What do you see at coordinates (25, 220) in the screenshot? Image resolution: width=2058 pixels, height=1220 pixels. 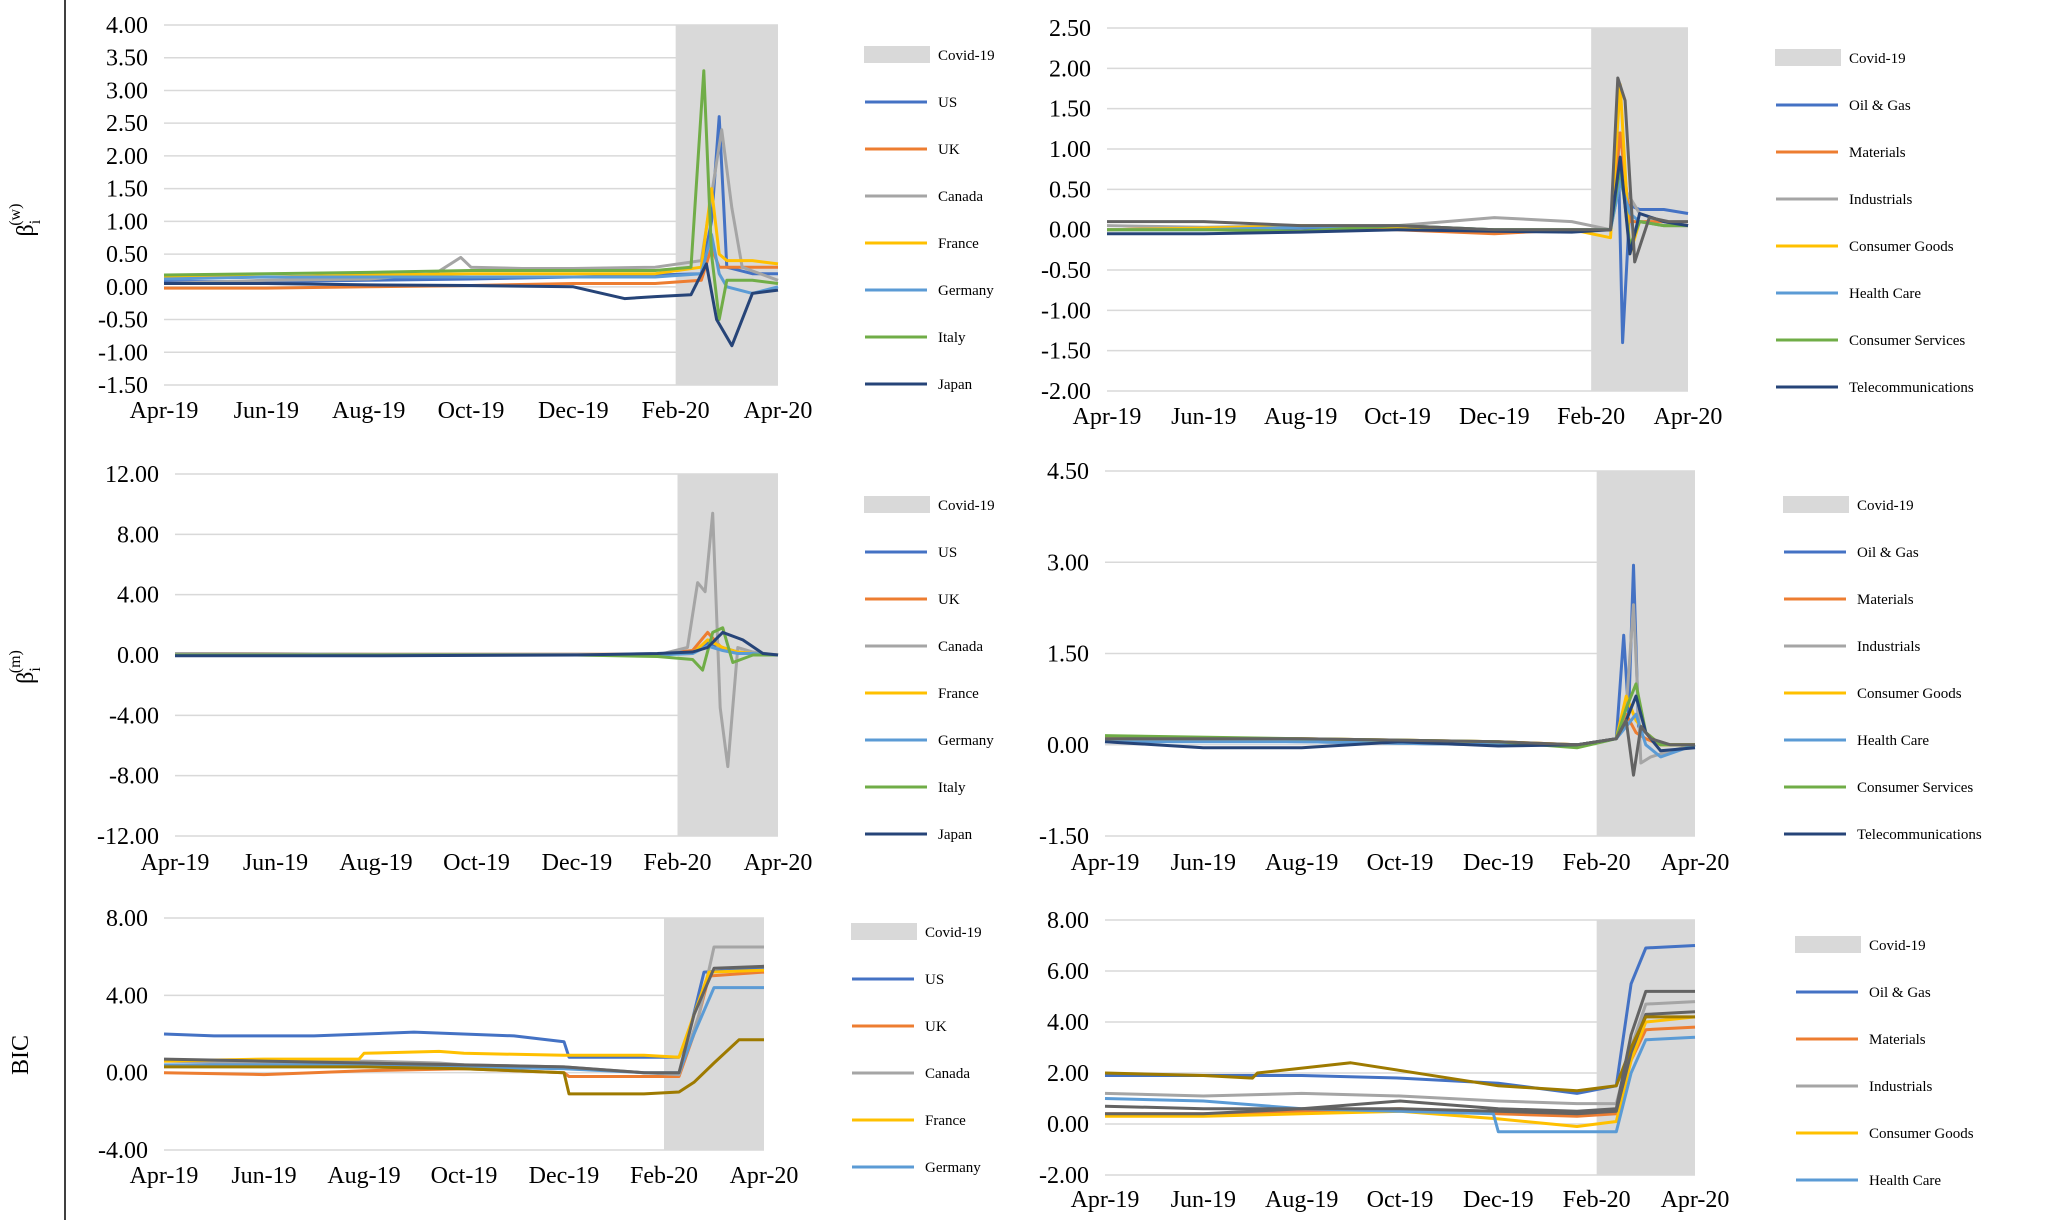 I see `row-label: βi(w)` at bounding box center [25, 220].